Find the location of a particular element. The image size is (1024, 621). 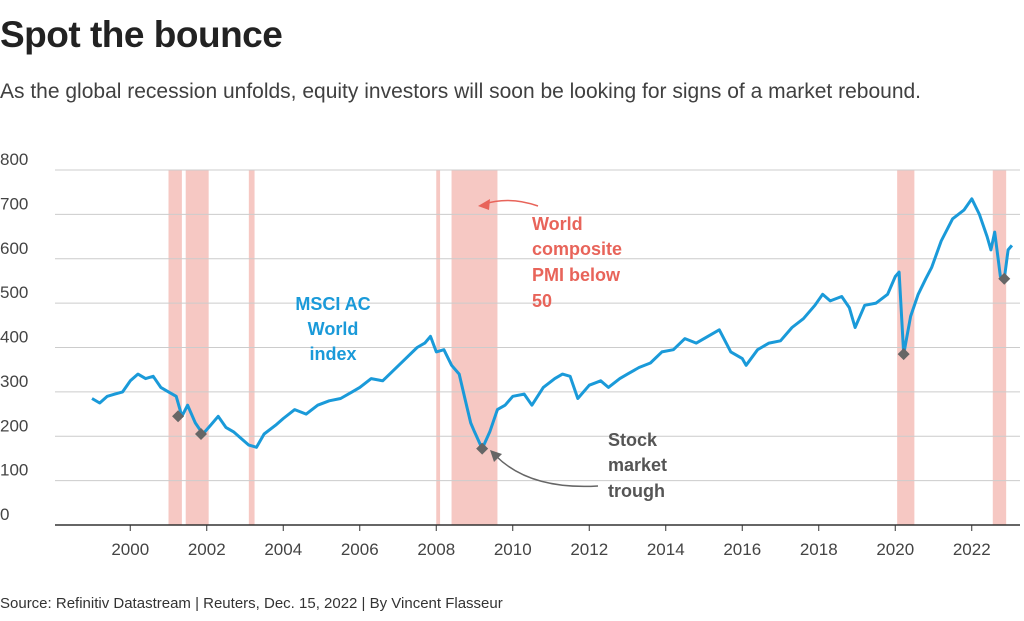

band-annotation: World composite PMI below 50 is located at coordinates (550, 255).